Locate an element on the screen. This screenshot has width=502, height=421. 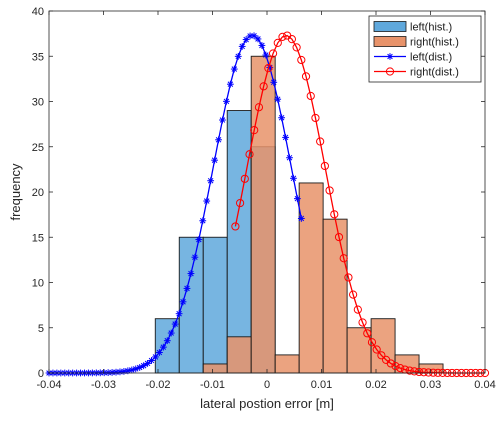
x-tick-label: 0.04 is located at coordinates (484, 385).